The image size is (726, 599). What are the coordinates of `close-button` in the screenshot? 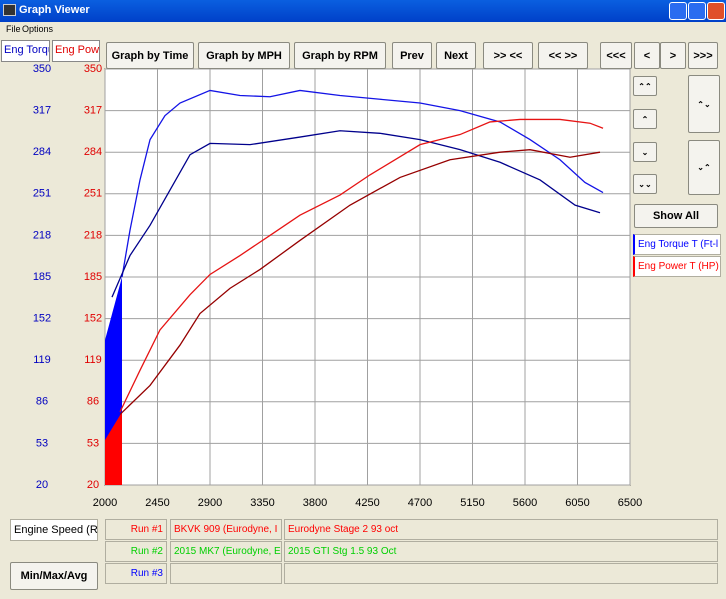 It's located at (716, 11).